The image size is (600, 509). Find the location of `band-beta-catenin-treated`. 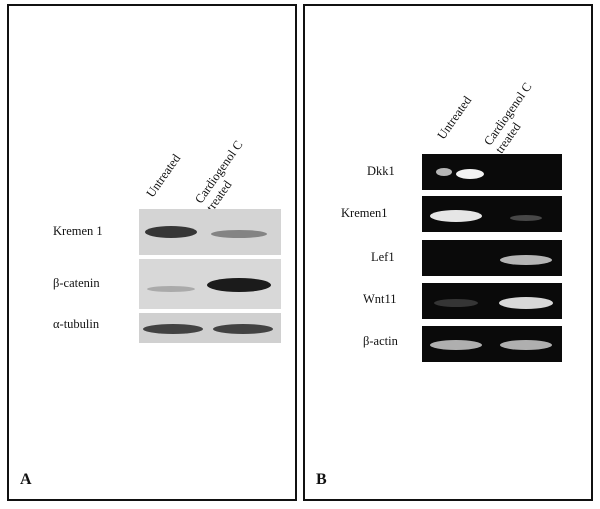

band-beta-catenin-treated is located at coordinates (239, 285).